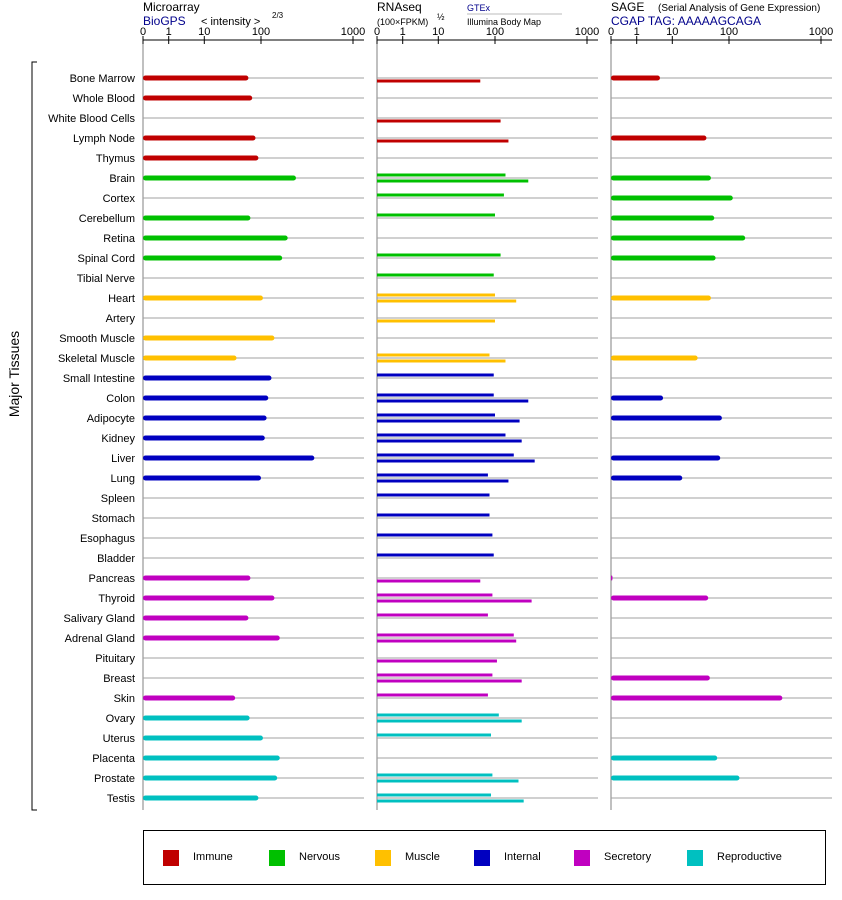 This screenshot has height=900, width=842. What do you see at coordinates (353, 32) in the screenshot?
I see `panel1-tick-label: 1000` at bounding box center [353, 32].